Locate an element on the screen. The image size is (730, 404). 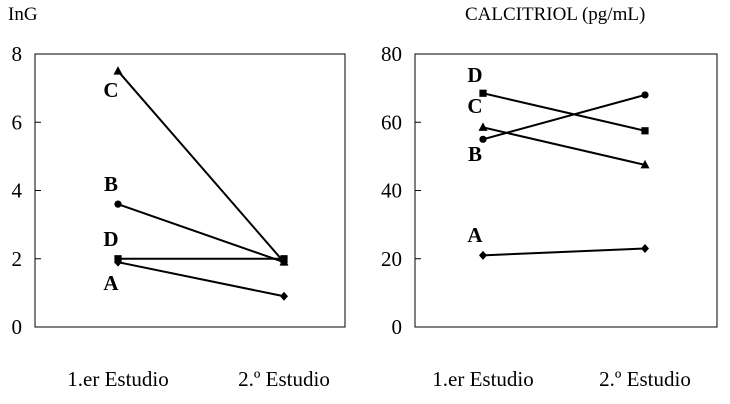
y-tick-label-1-0: 0 is located at coordinates (17, 327).